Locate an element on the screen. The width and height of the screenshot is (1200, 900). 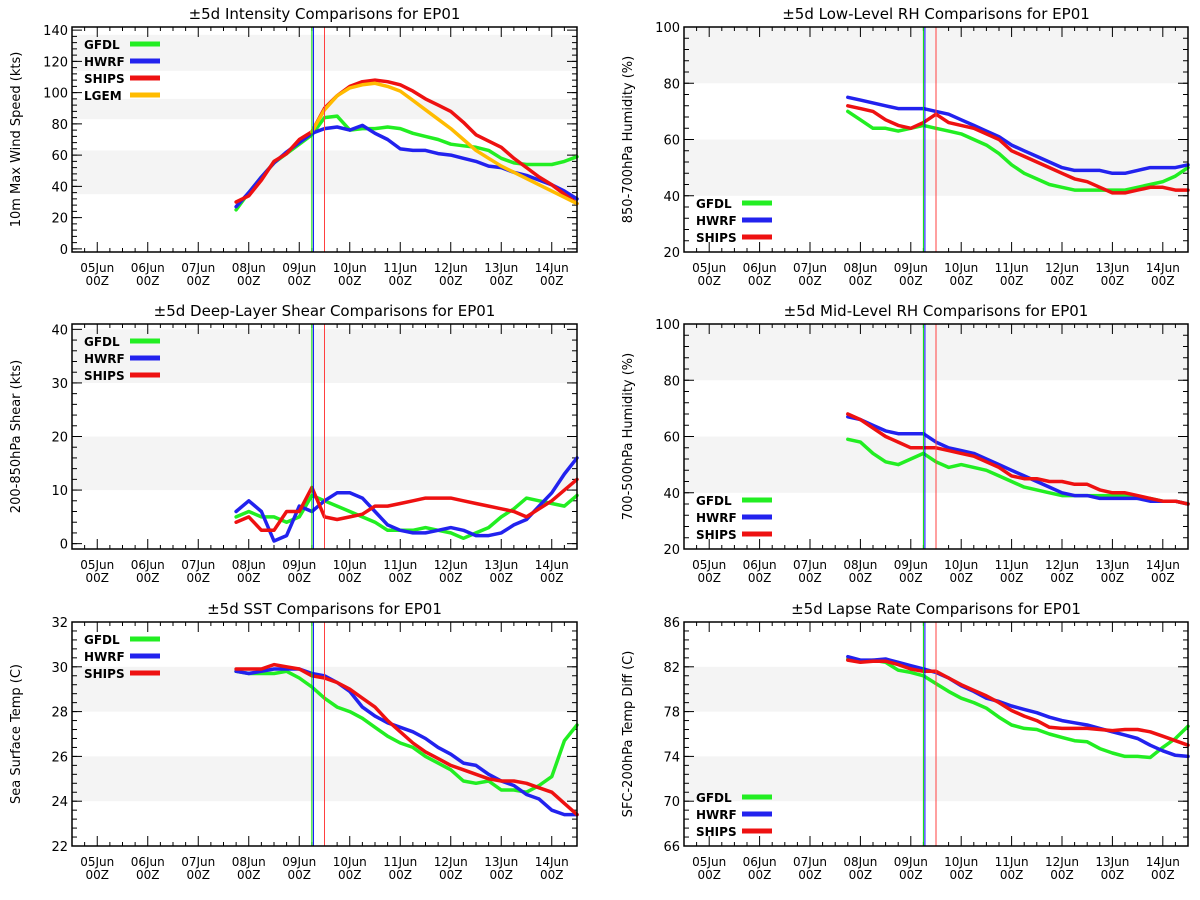
y-tick-label: 82 is located at coordinates (671, 668).